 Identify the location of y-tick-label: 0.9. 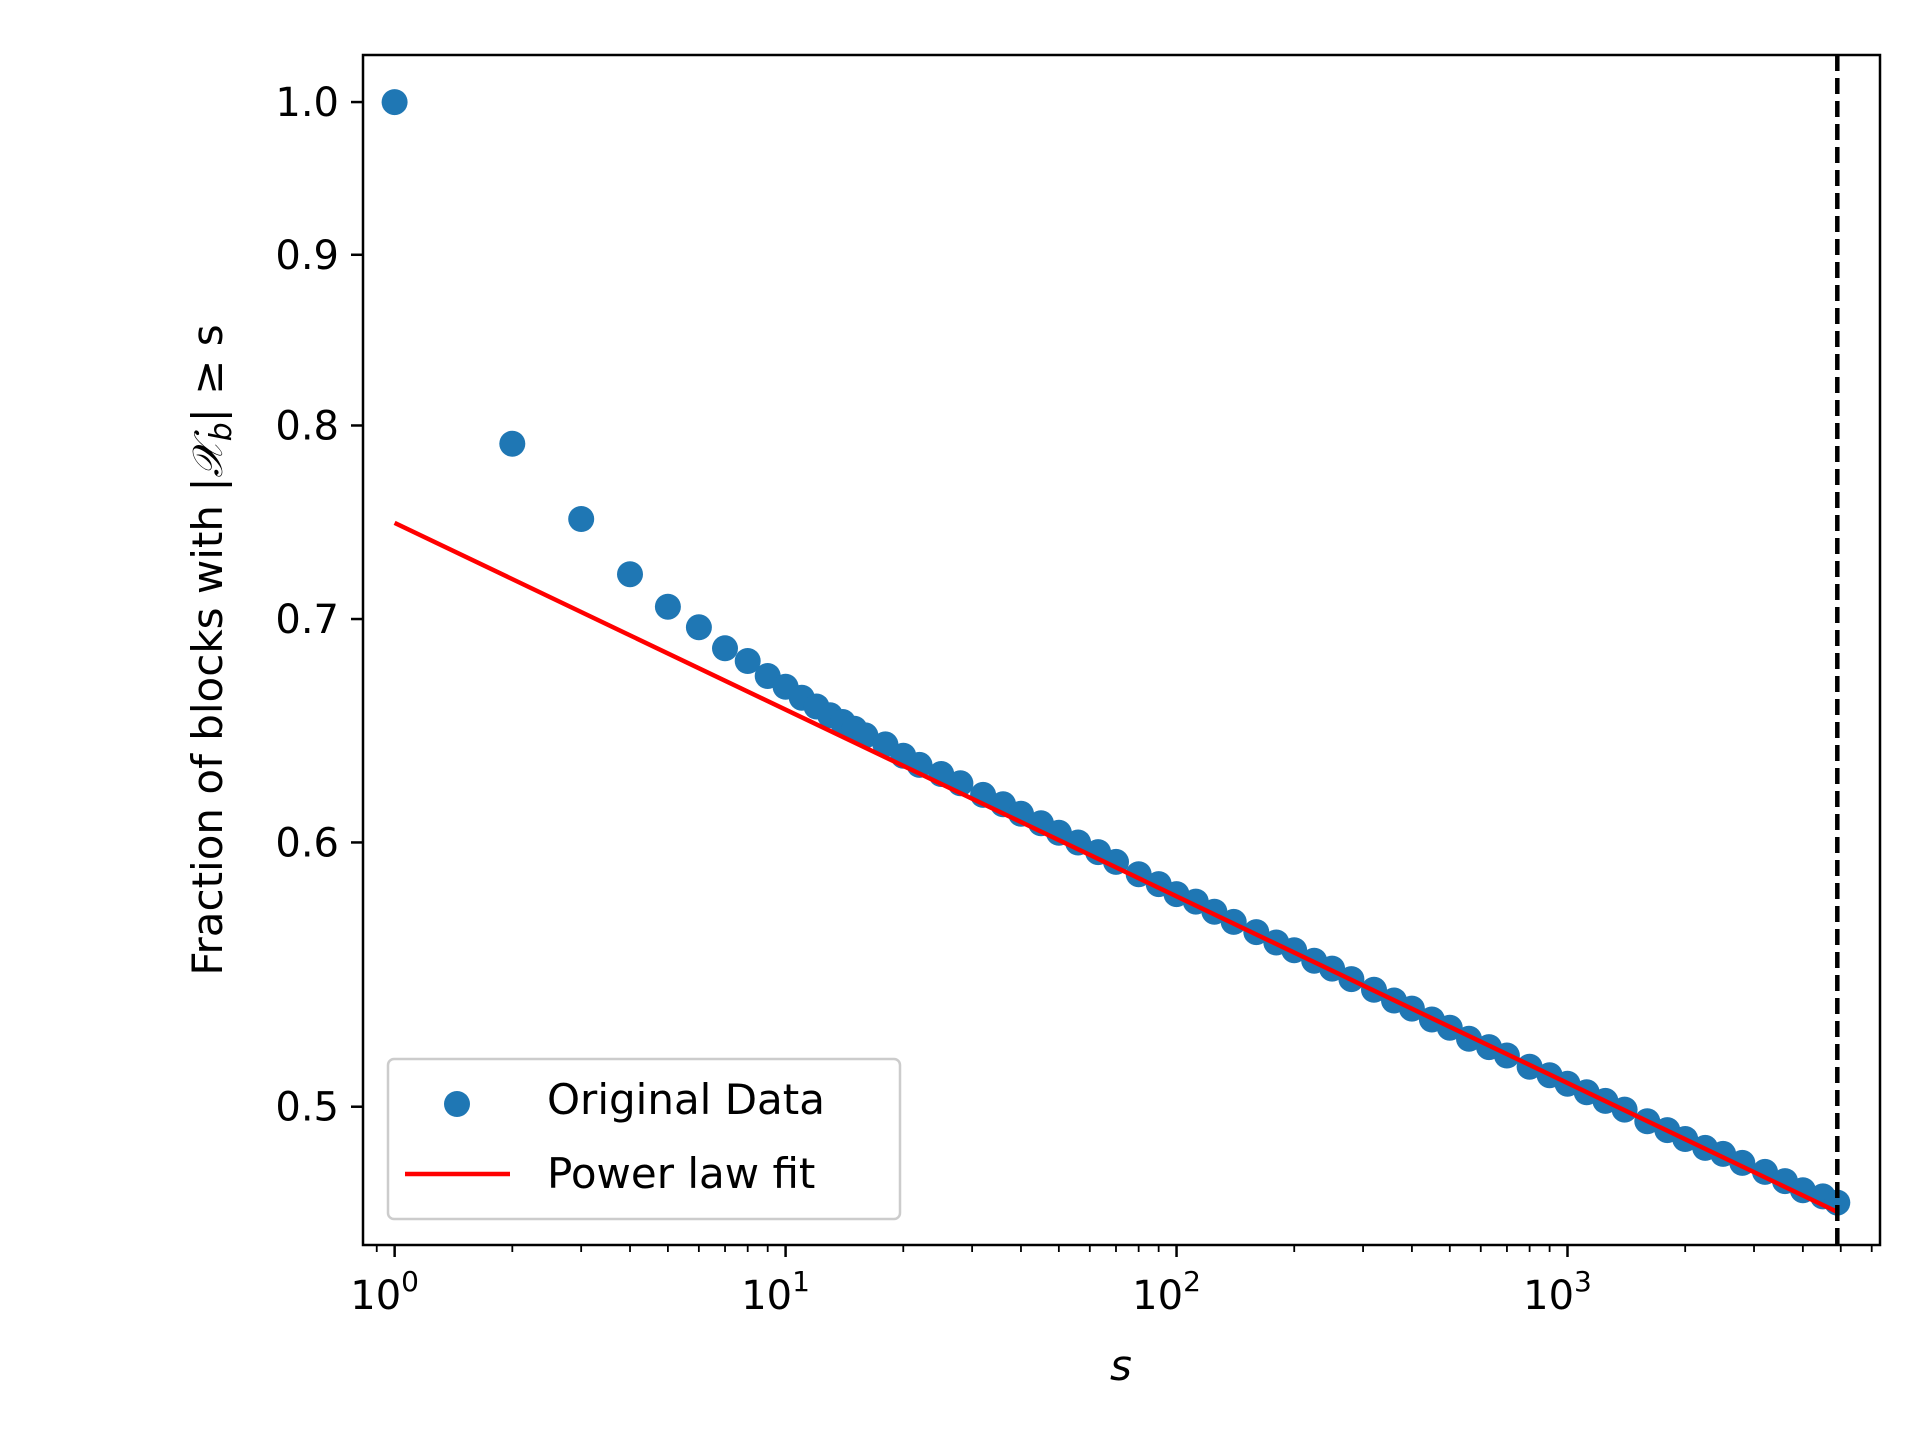
(307, 256).